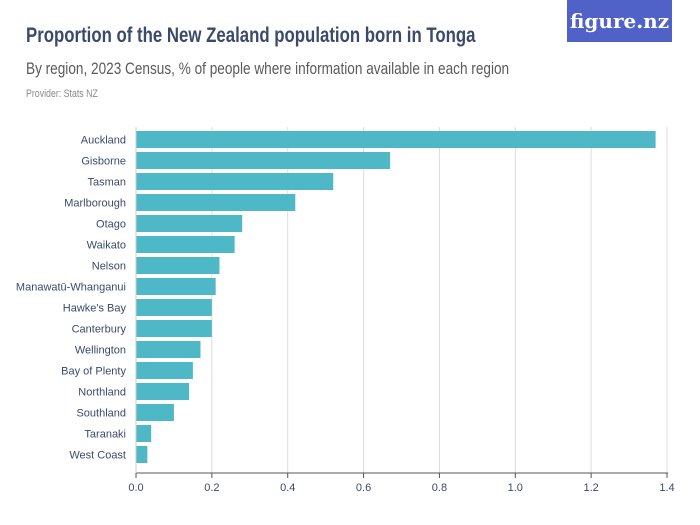 Image resolution: width=700 pixels, height=525 pixels. Describe the element at coordinates (174, 328) in the screenshot. I see `bar-canterbury` at that location.